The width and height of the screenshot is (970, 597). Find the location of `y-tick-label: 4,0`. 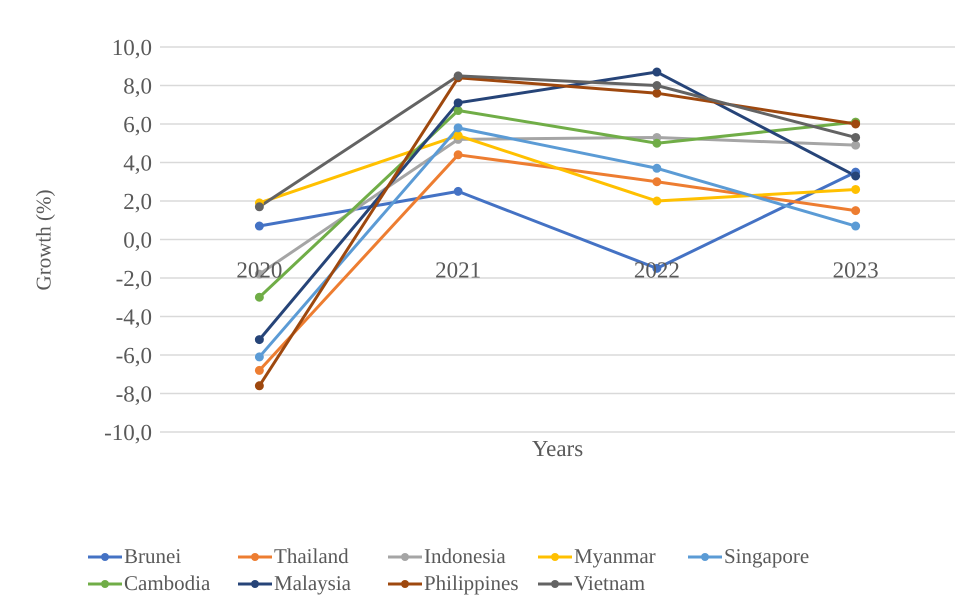

y-tick-label: 4,0 is located at coordinates (137, 163).